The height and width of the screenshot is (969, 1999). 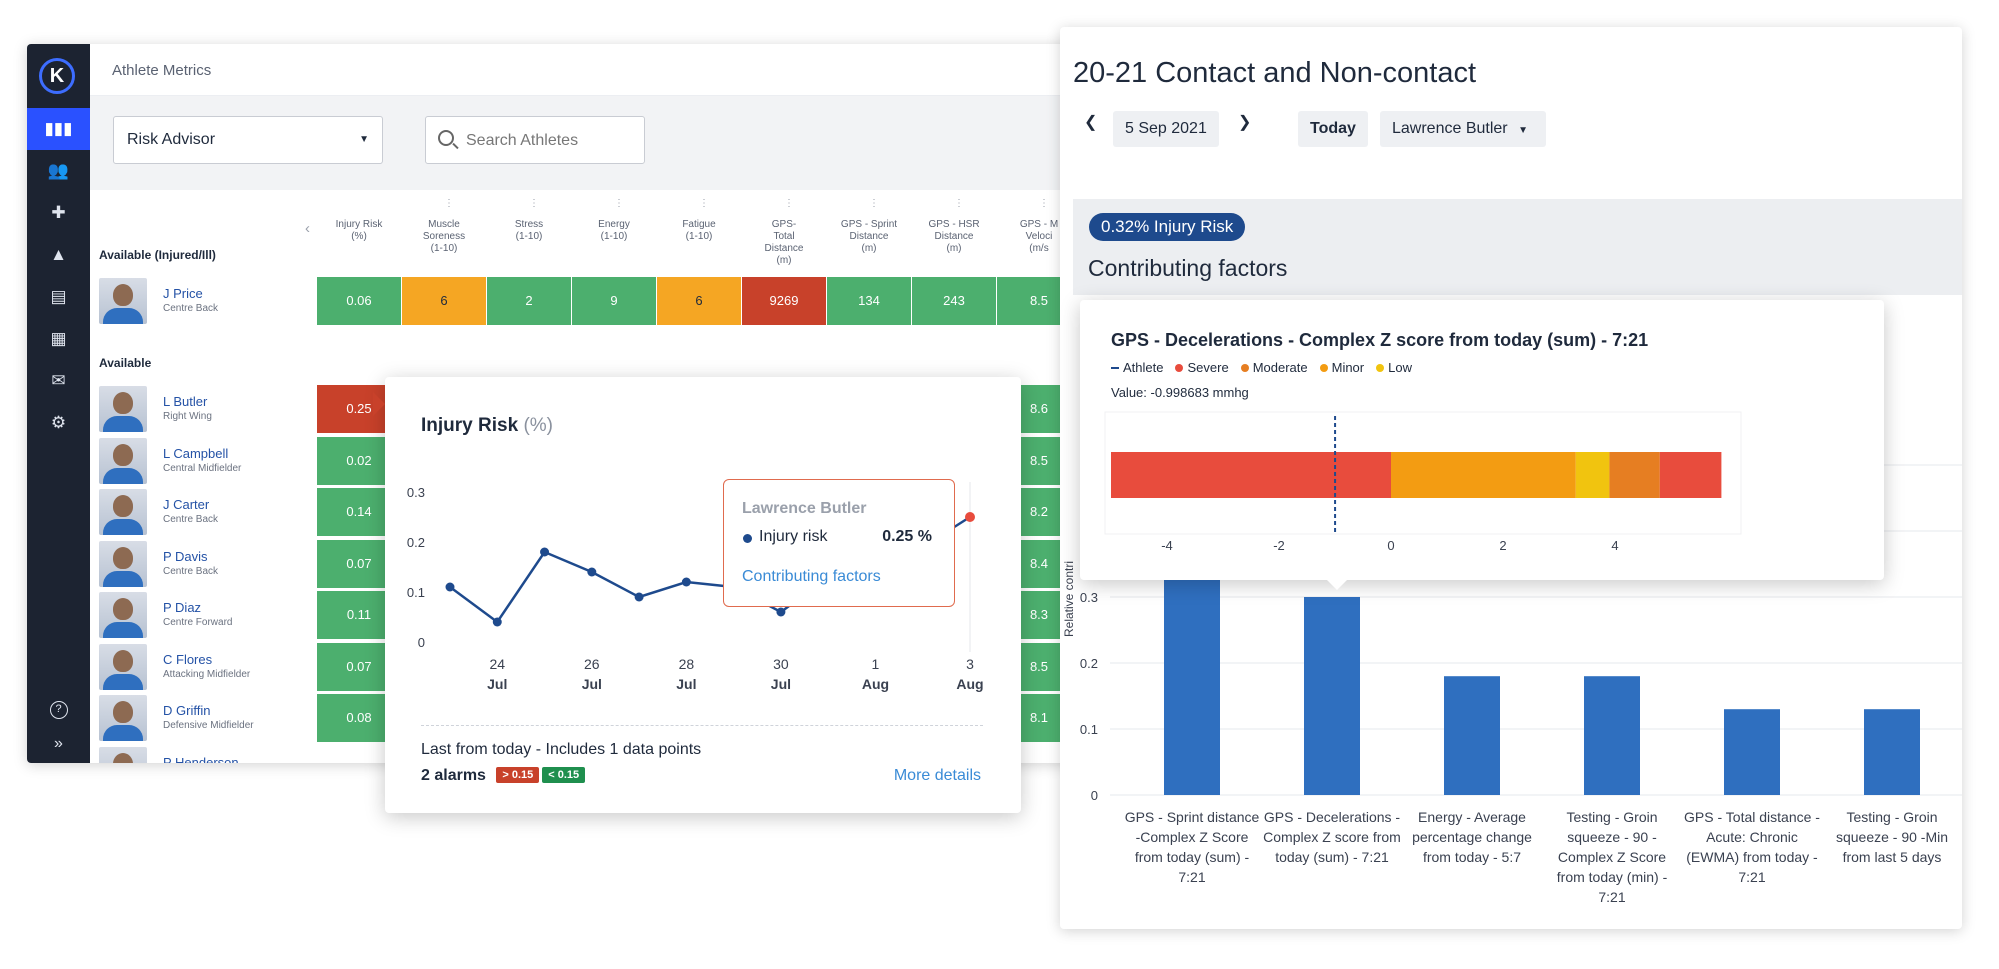 What do you see at coordinates (183, 293) in the screenshot?
I see `athlete-name: J Price` at bounding box center [183, 293].